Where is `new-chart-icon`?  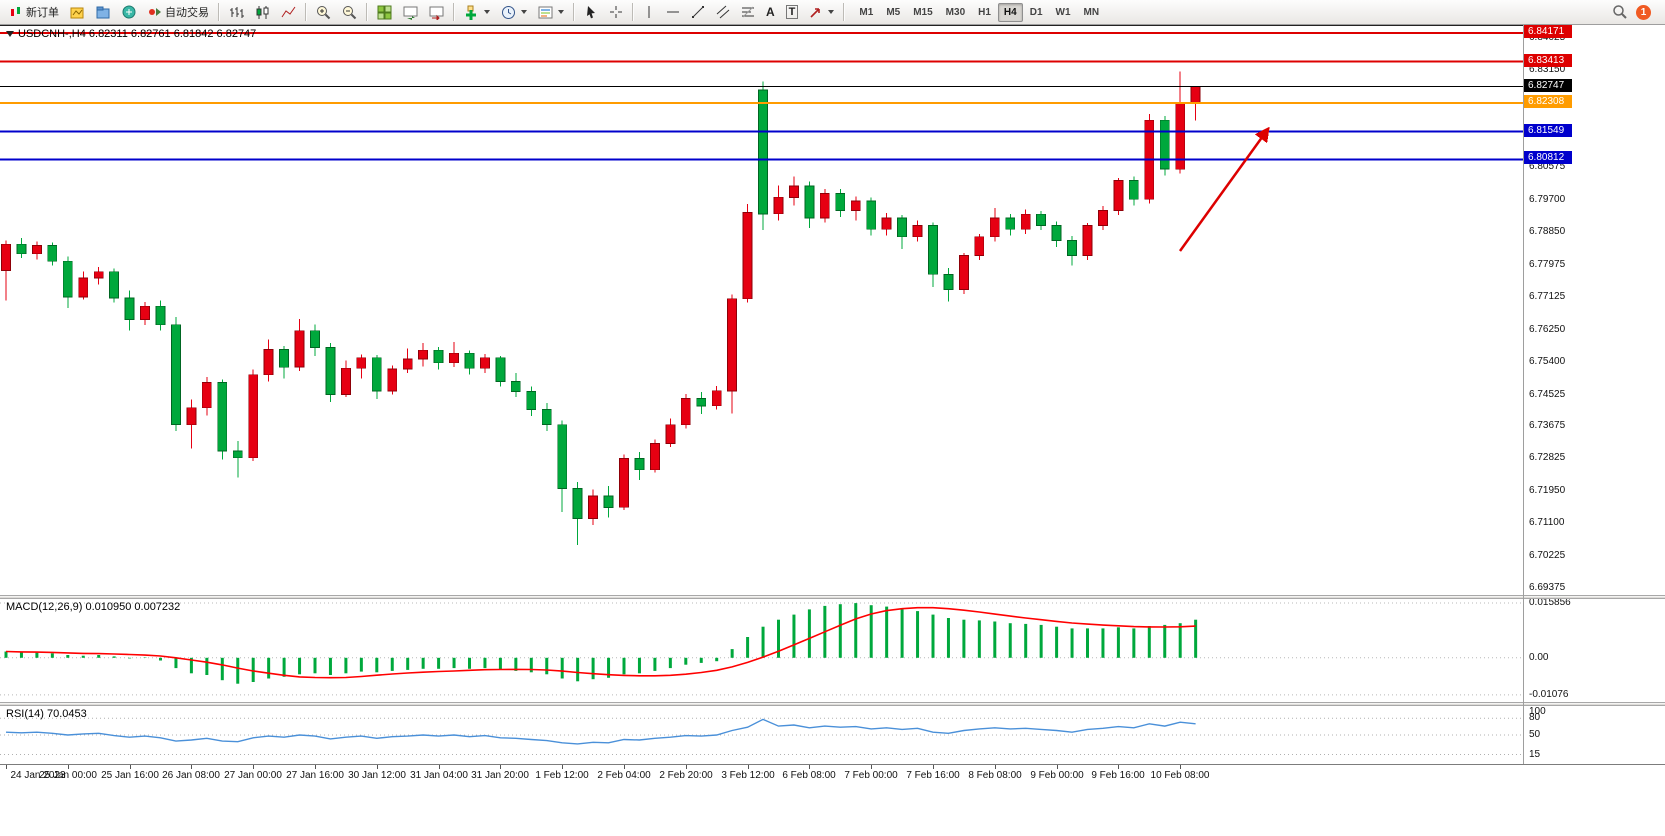
new-chart-icon is located at coordinates (77, 12).